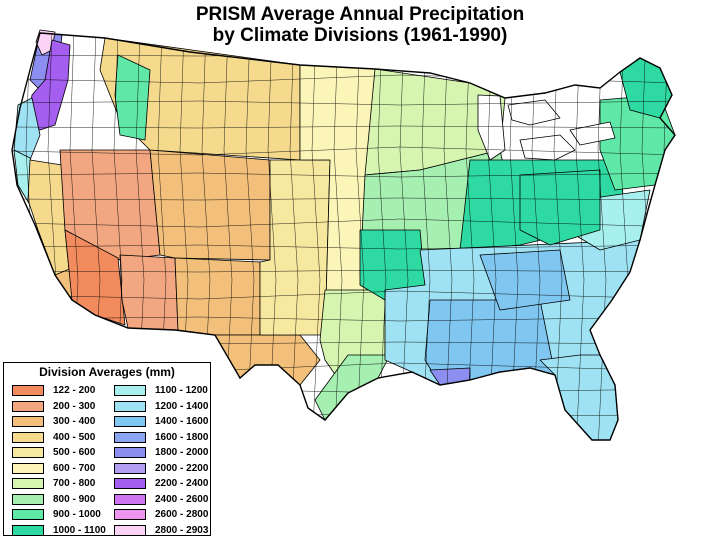 This screenshot has height=540, width=720. I want to click on legend-label: 122 - 200, so click(74, 391).